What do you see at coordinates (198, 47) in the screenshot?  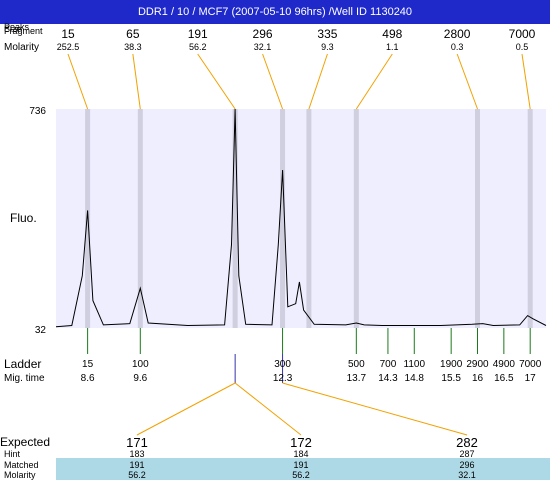 I see `peak-molarity-label: 56.2` at bounding box center [198, 47].